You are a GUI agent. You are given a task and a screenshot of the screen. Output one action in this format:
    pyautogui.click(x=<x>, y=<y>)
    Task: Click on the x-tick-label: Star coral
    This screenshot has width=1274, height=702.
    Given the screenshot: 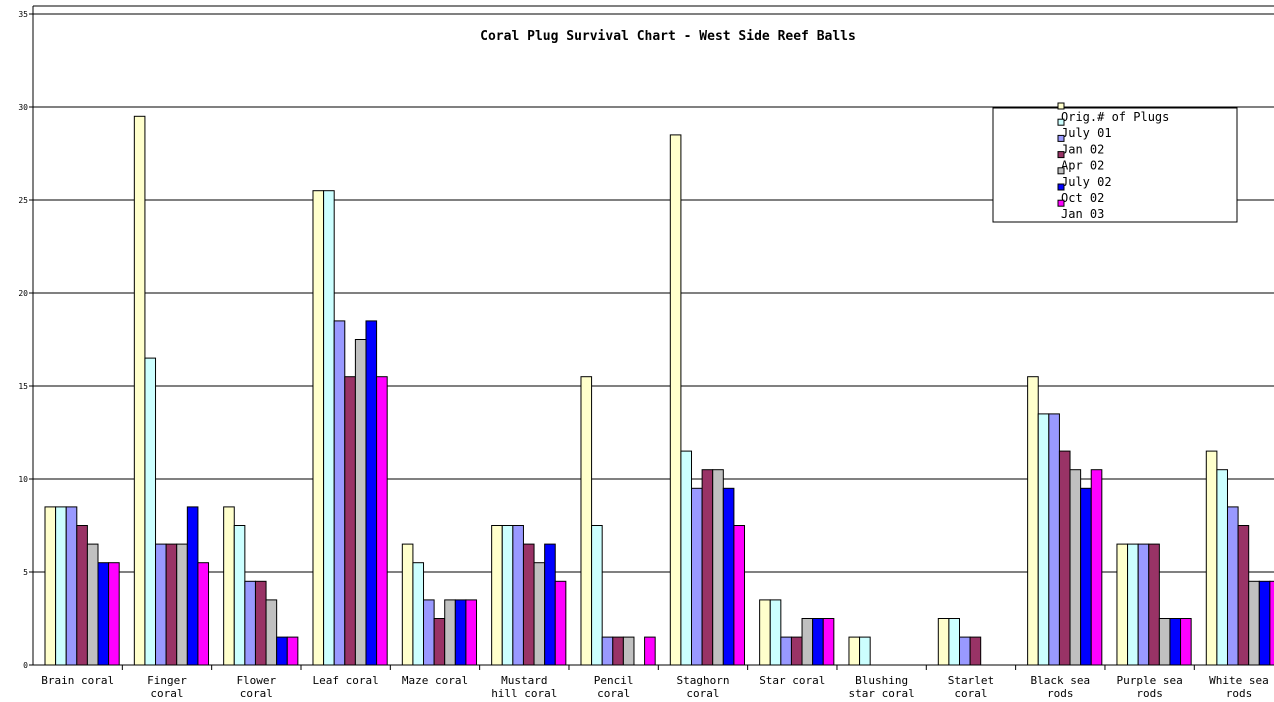 What is the action you would take?
    pyautogui.click(x=792, y=680)
    